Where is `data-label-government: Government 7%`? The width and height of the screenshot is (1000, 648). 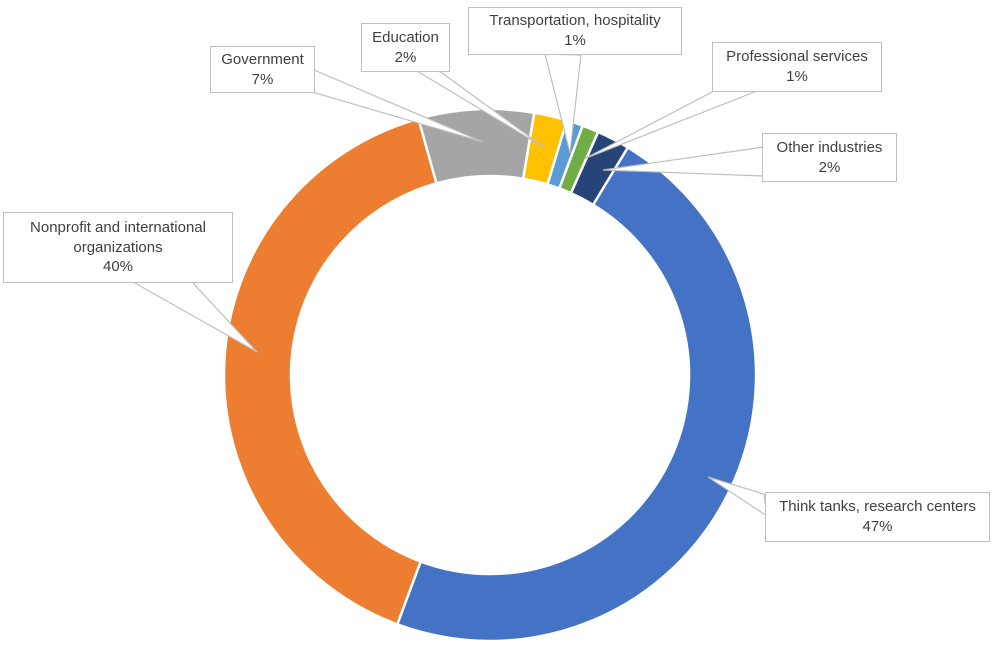
data-label-government: Government 7% is located at coordinates (262, 69).